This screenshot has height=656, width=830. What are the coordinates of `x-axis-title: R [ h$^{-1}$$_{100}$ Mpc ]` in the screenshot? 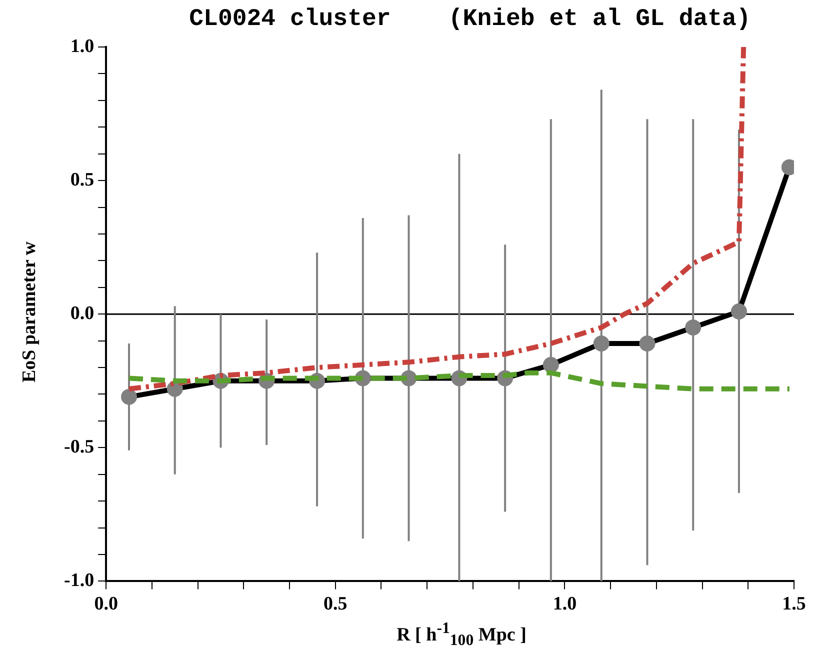 It's located at (462, 635).